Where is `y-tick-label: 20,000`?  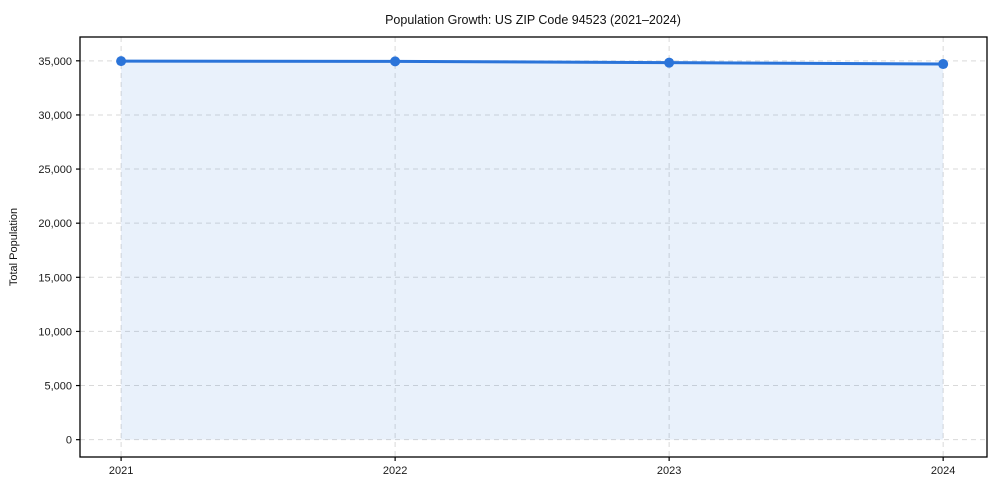 y-tick-label: 20,000 is located at coordinates (55, 224).